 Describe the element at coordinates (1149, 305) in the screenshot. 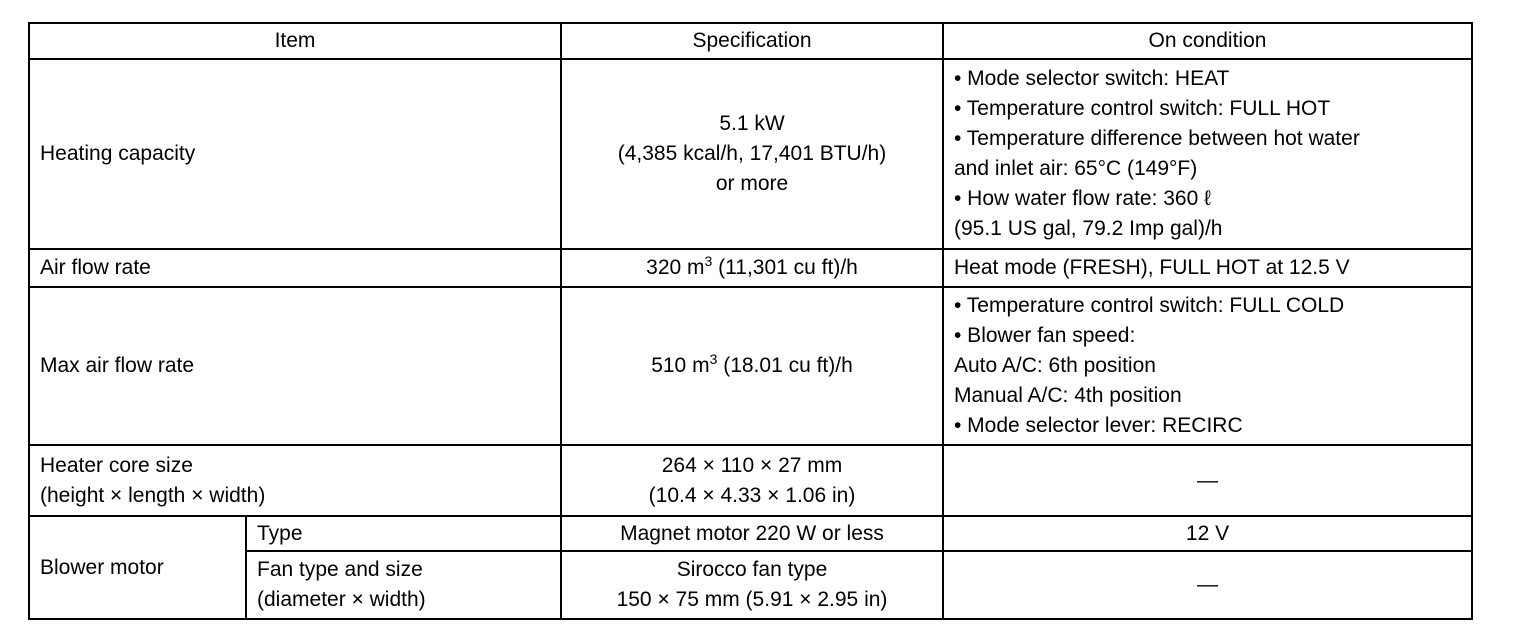

I see `condition-line: • Temperature control switch: FULL COLD` at that location.